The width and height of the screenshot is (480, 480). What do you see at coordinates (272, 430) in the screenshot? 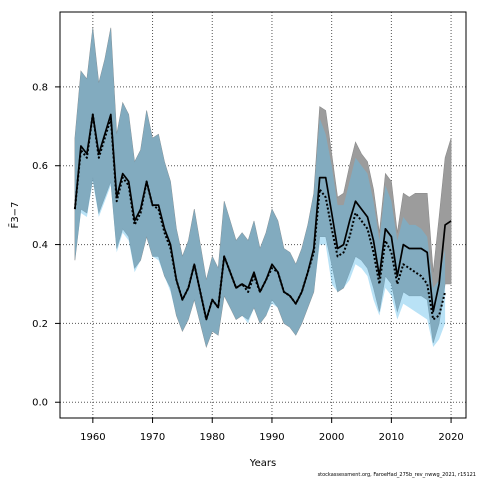
I see `x-axis: 1960 1970 1980 1990 2000 2010 2020` at bounding box center [272, 430].